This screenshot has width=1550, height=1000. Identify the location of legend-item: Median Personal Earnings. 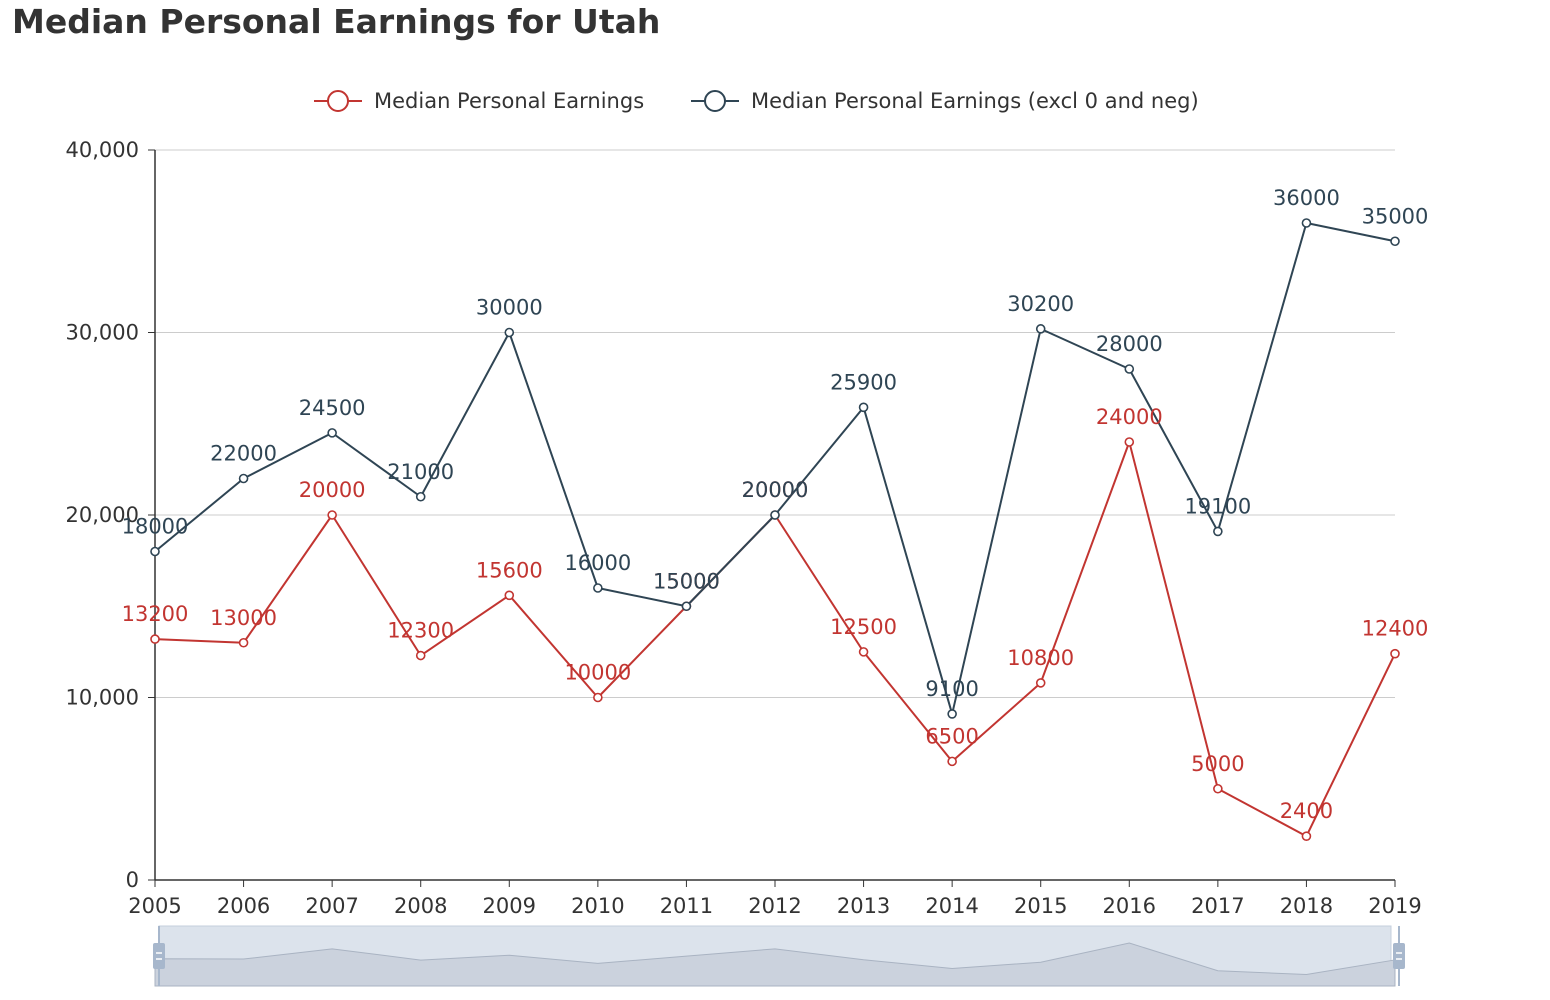
(479, 101).